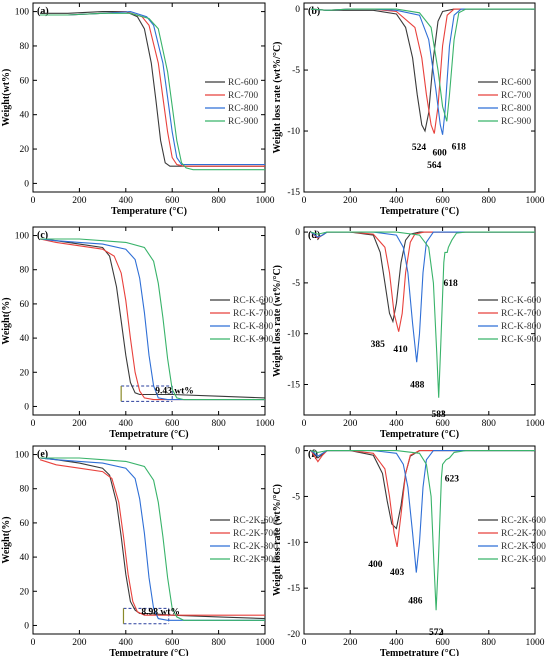 This screenshot has height=661, width=550. I want to click on panel-tag: (a), so click(43, 11).